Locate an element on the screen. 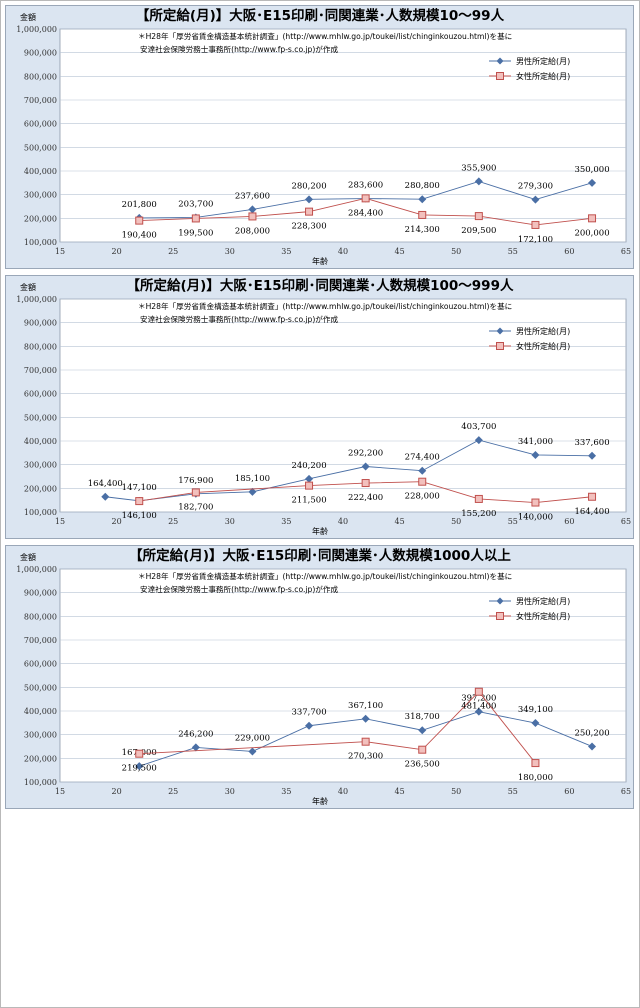 This screenshot has width=640, height=1008. data-label: 481,400 is located at coordinates (478, 707).